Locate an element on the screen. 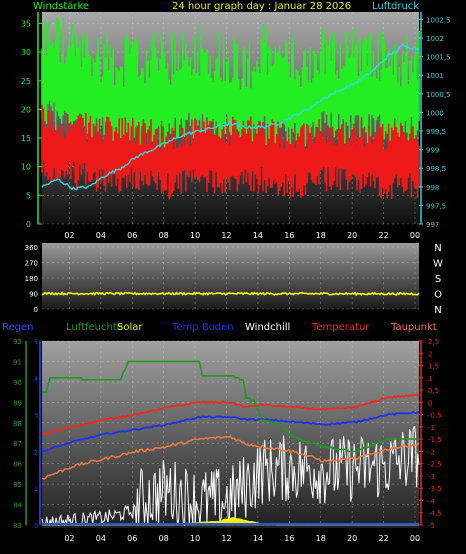 This screenshot has width=466, height=554. temperature-tick-label: -2,5 is located at coordinates (435, 465).